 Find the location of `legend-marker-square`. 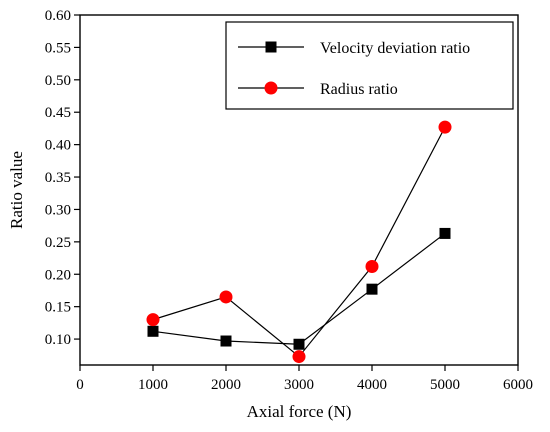

legend-marker-square is located at coordinates (271, 47).